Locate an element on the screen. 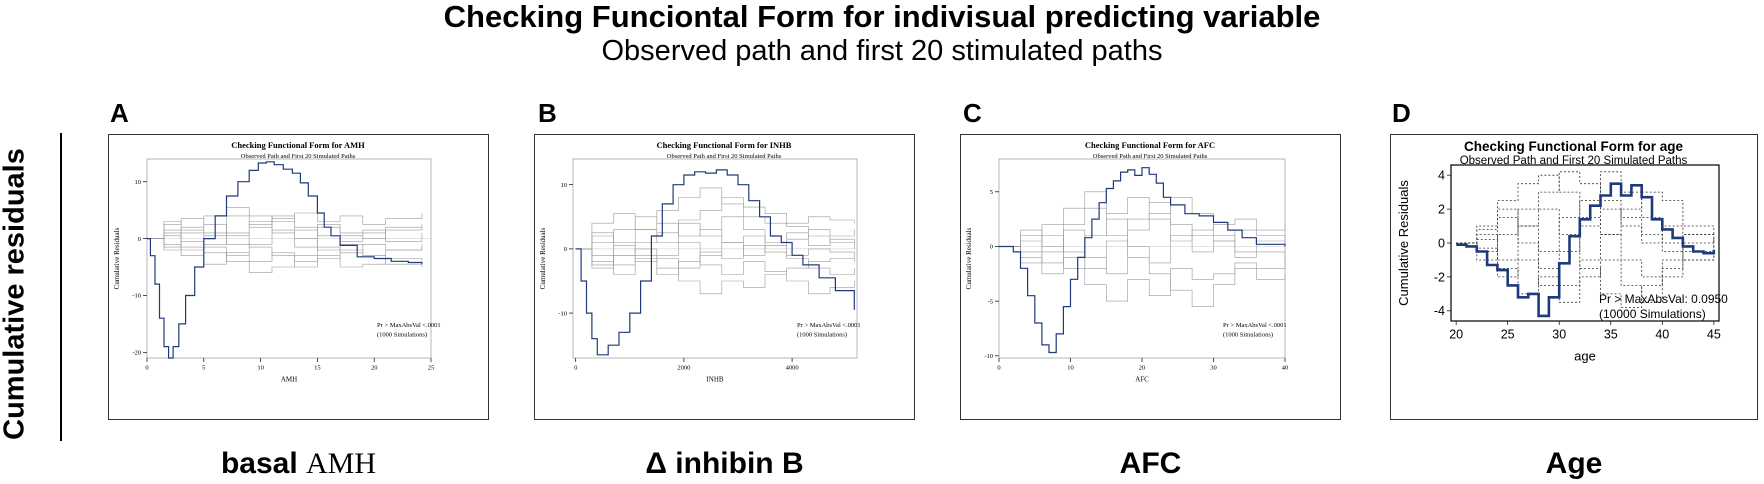  caption-c: AFC is located at coordinates (1150, 464).